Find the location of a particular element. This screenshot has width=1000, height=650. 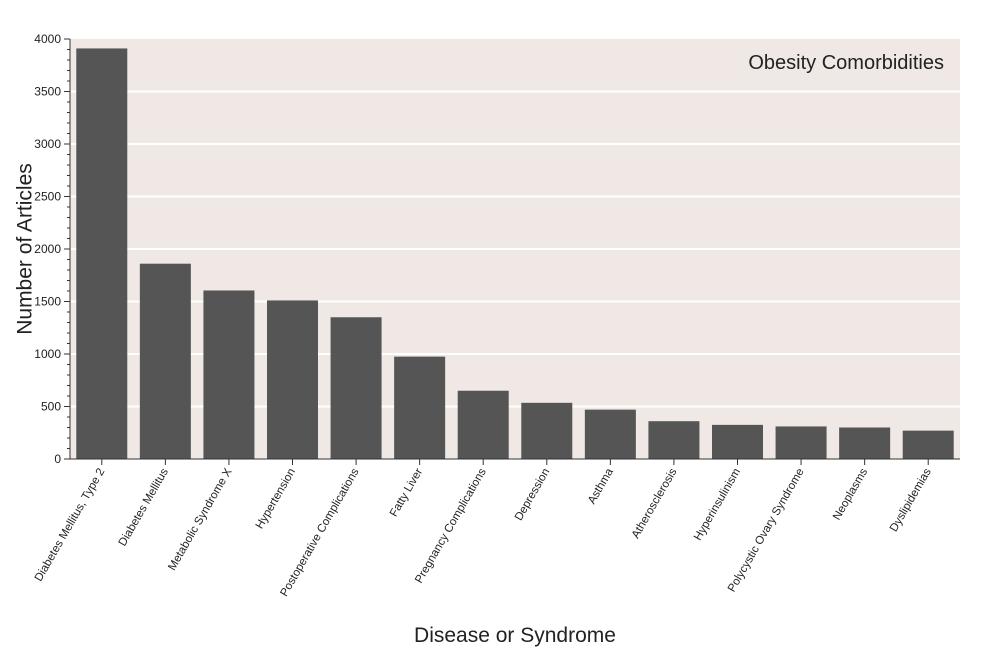

x-axis-title: Disease or Syndrome is located at coordinates (515, 635).